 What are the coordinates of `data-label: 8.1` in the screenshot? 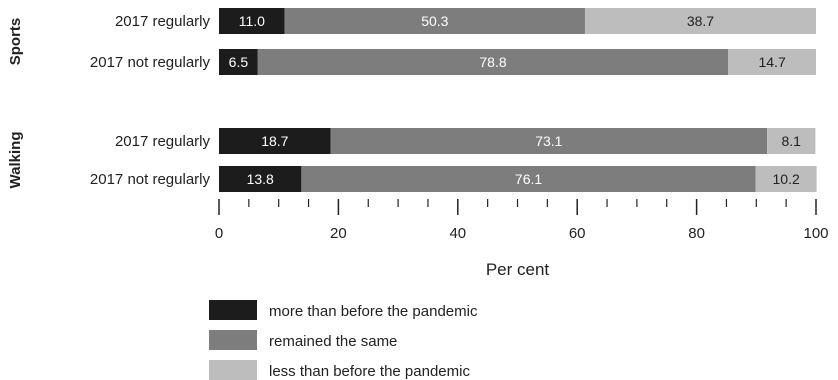 It's located at (791, 141).